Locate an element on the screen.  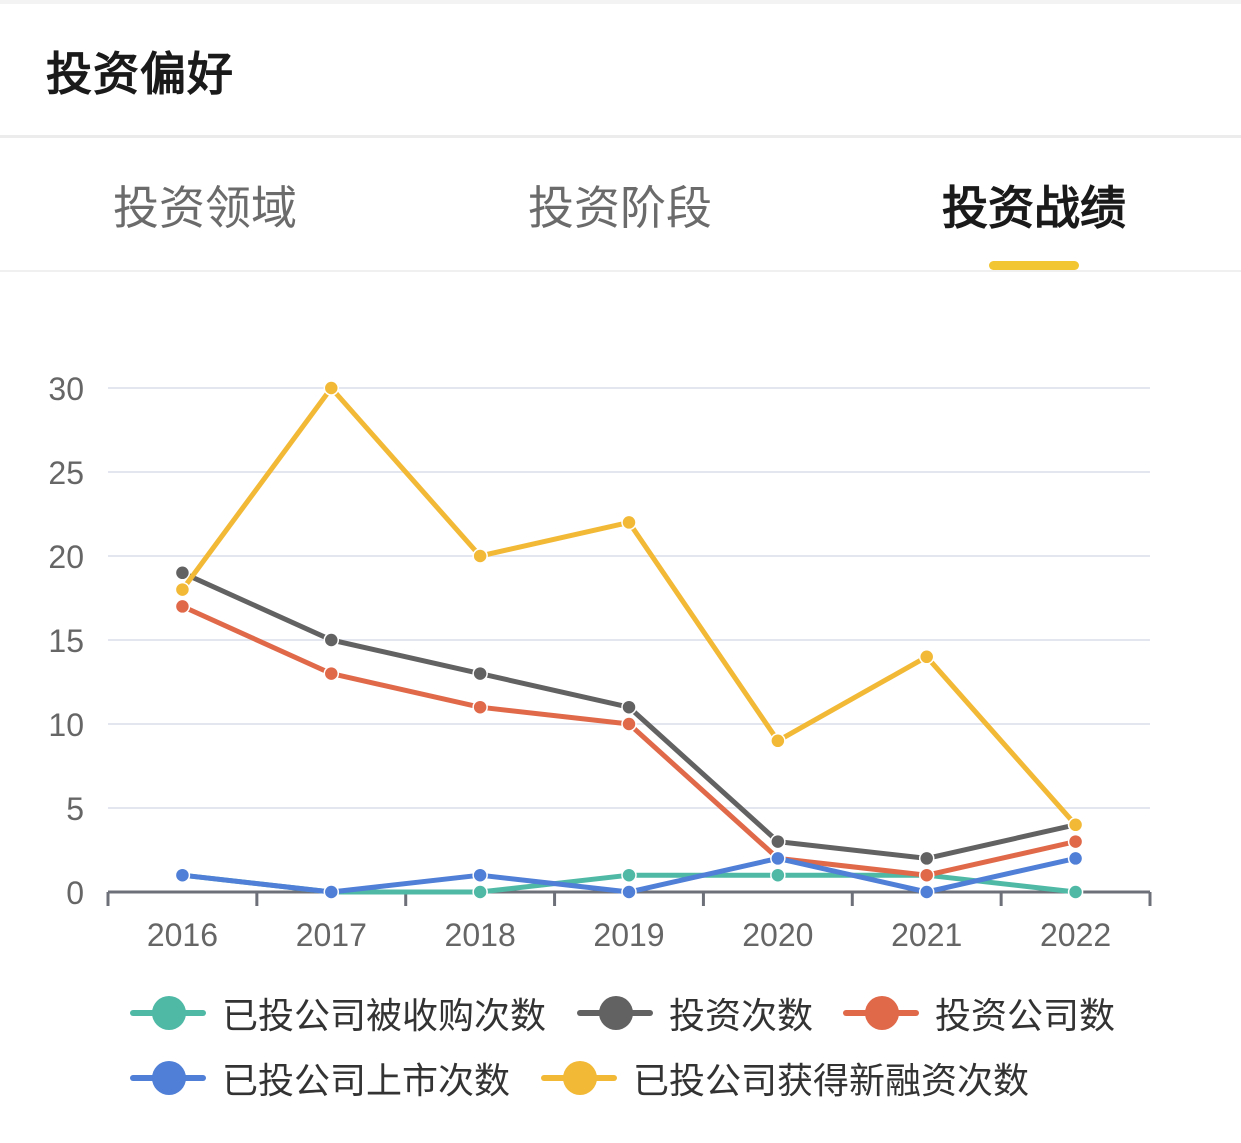
x-tick-label: 2021 is located at coordinates (926, 935).